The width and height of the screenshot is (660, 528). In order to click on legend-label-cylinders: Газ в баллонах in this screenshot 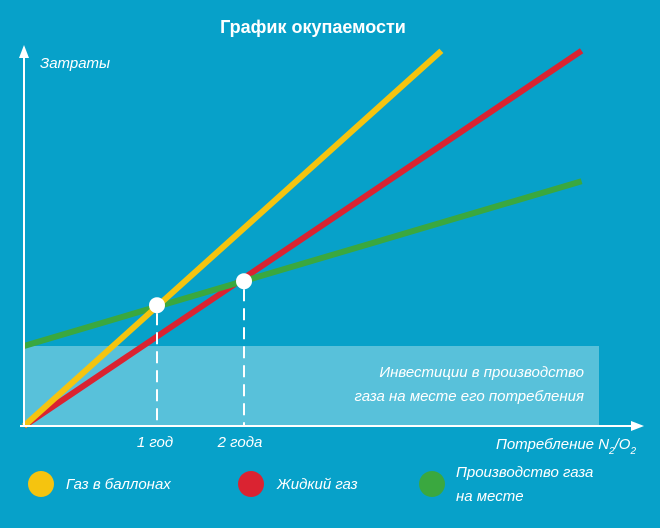, I will do `click(118, 484)`.